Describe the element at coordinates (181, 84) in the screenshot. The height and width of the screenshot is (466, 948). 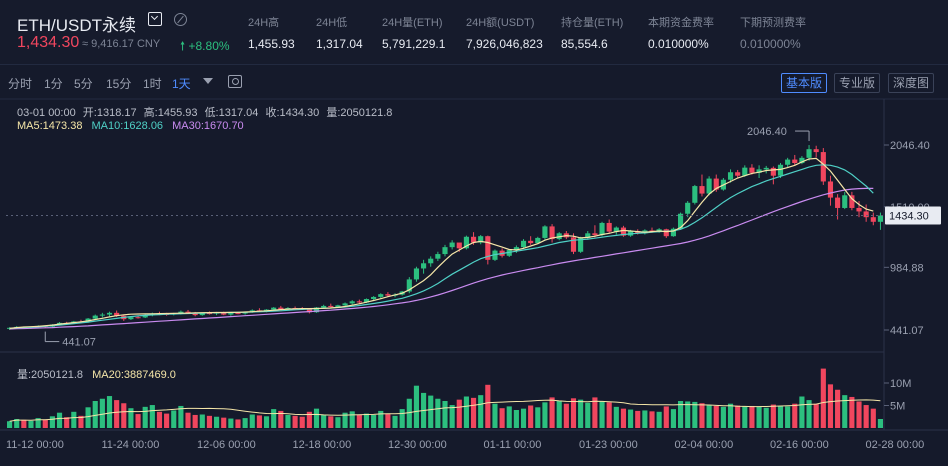
I see `timeframe-tab-5: 1天` at that location.